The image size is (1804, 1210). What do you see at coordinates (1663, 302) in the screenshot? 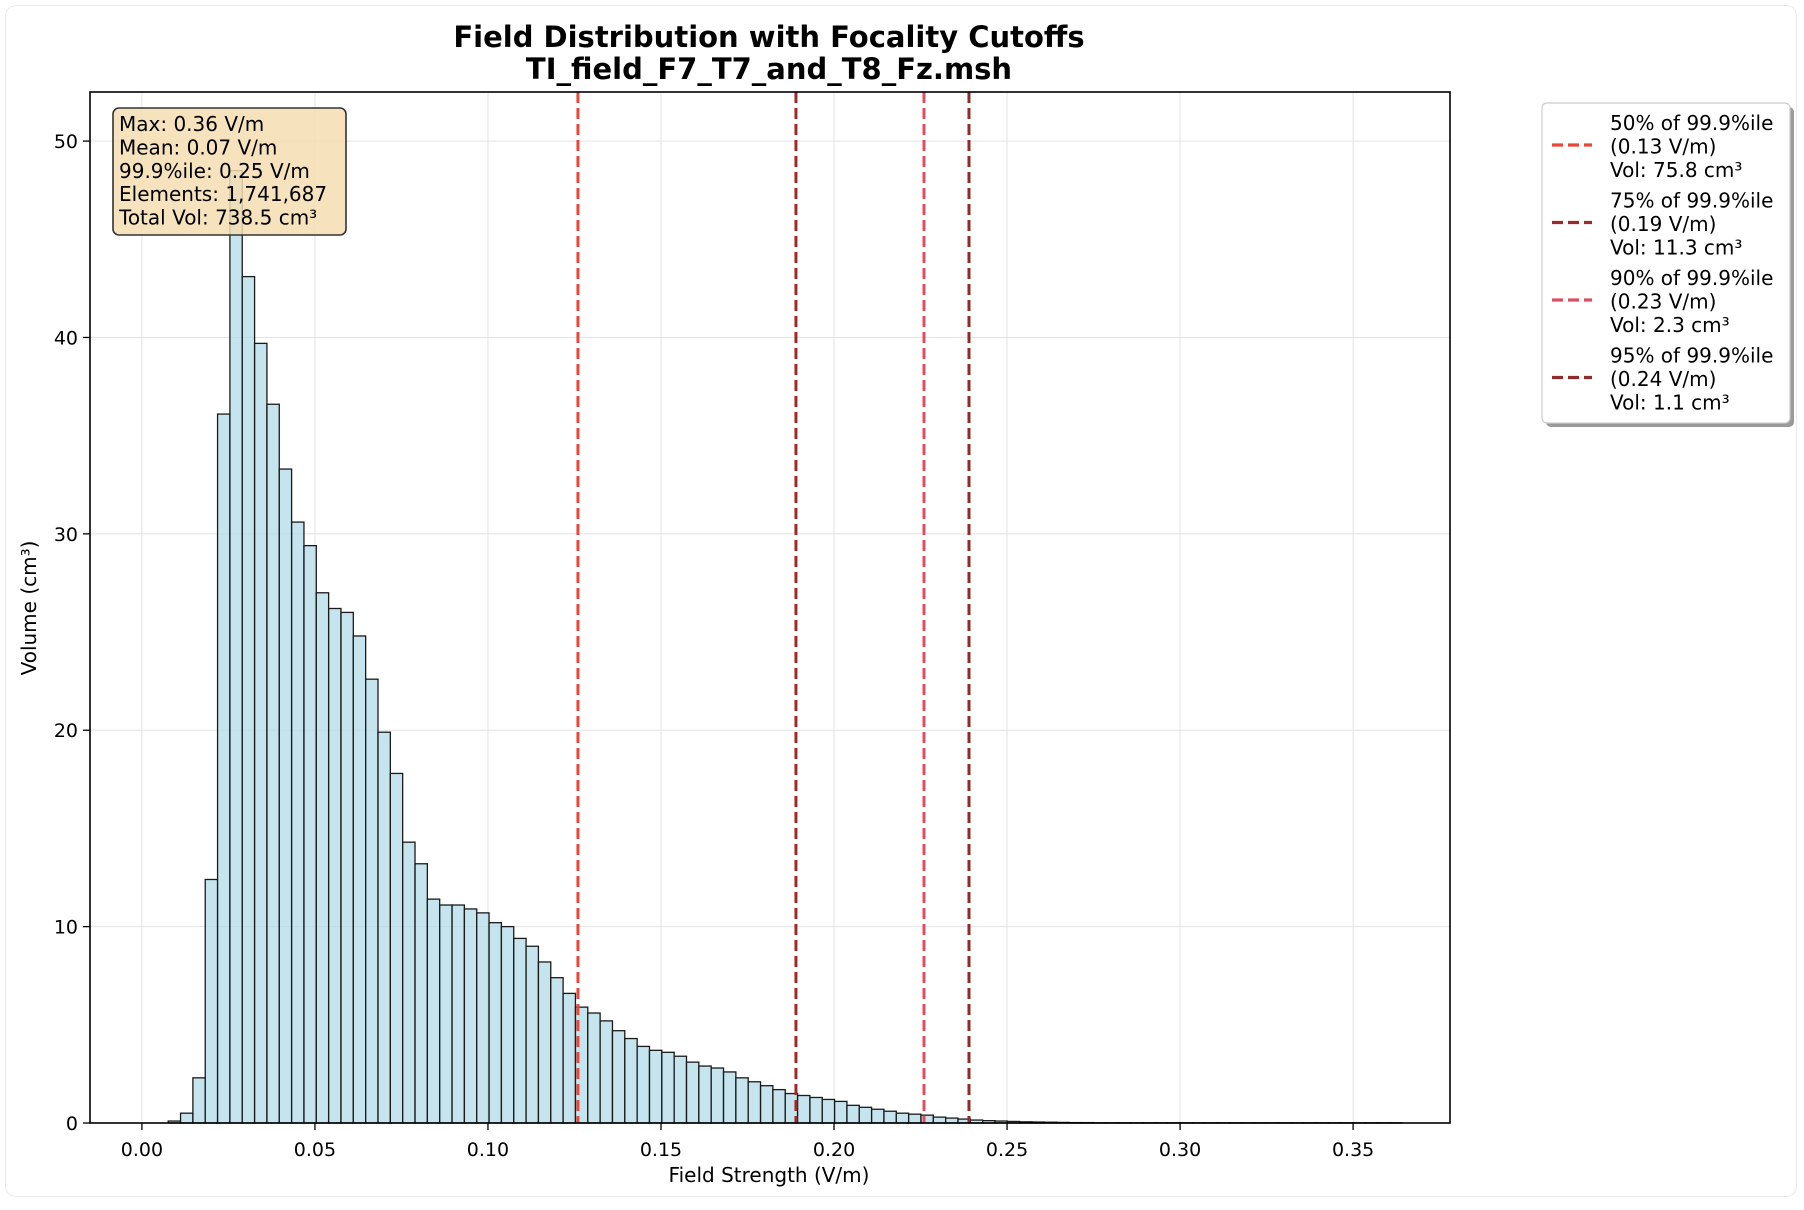
I see `legend-entry-text: (0.23 V/m)` at bounding box center [1663, 302].